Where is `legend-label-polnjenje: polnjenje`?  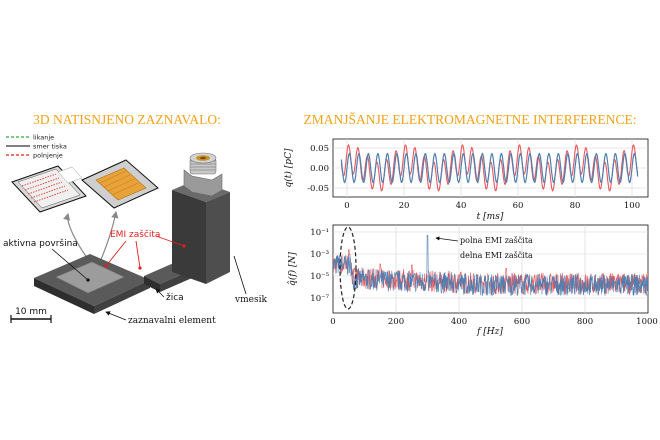
legend-label-polnjenje: polnjenje is located at coordinates (48, 156).